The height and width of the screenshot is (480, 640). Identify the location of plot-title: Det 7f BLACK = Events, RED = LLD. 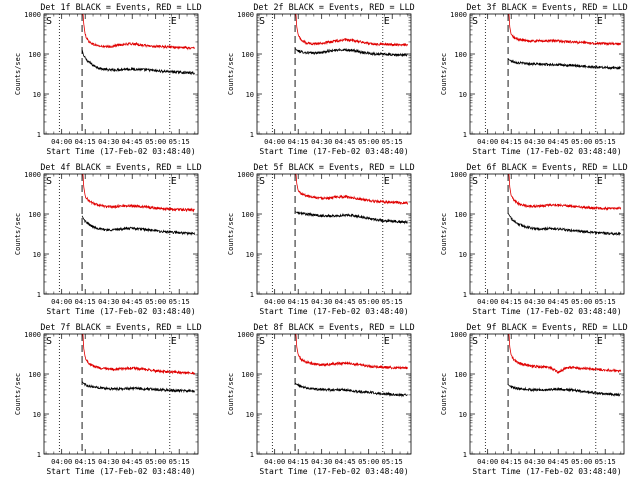
(120, 327).